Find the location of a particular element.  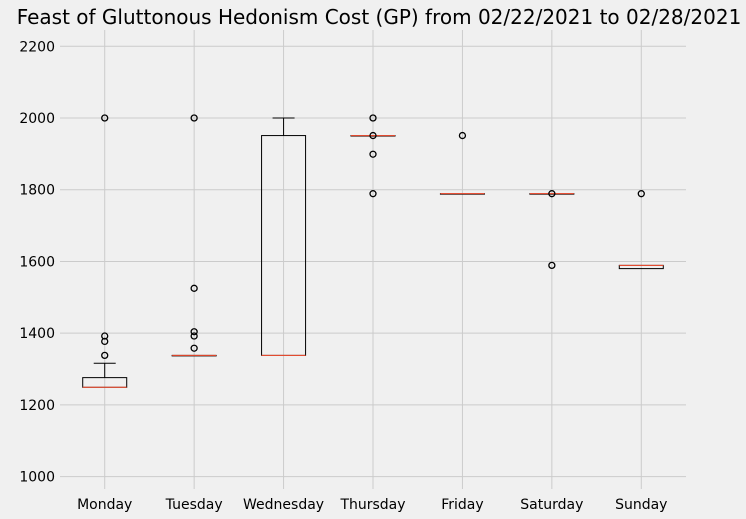

box-group-thursday is located at coordinates (373, 156).